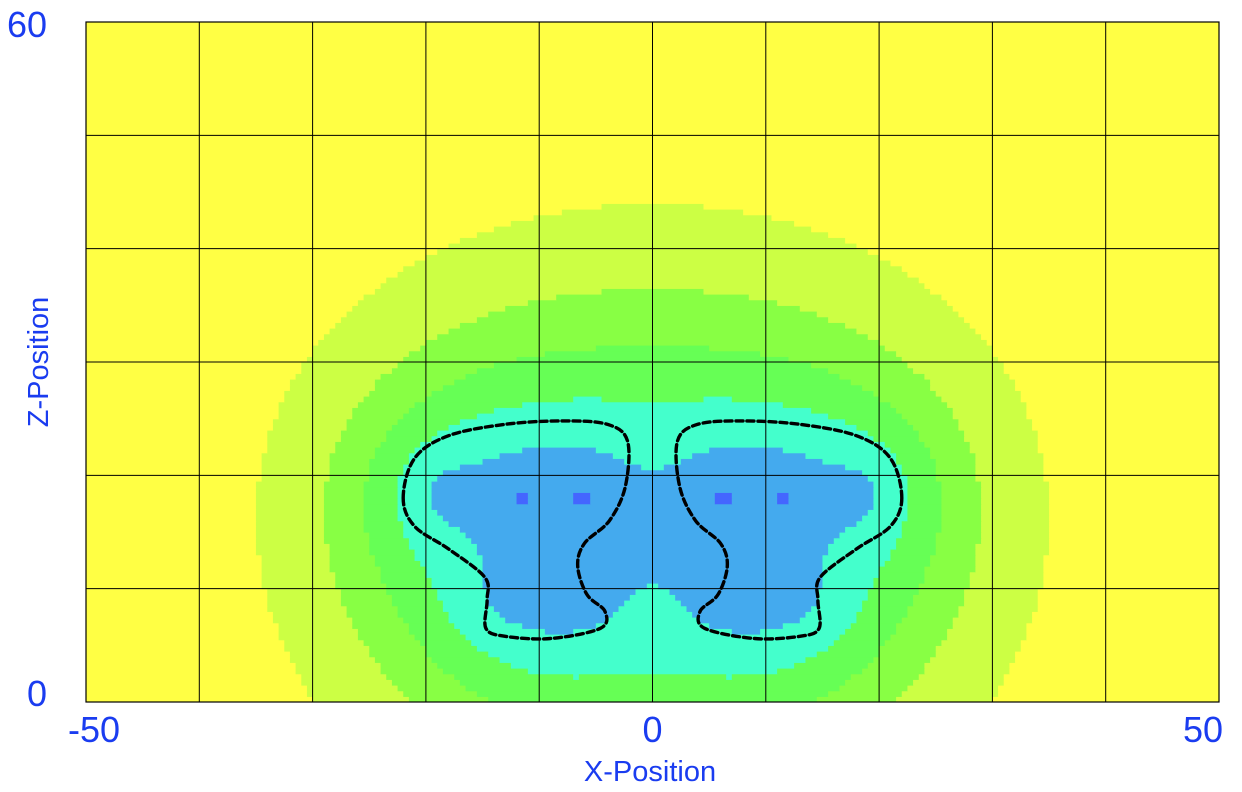 The width and height of the screenshot is (1242, 792). I want to click on x-tick-label: 50, so click(1203, 729).